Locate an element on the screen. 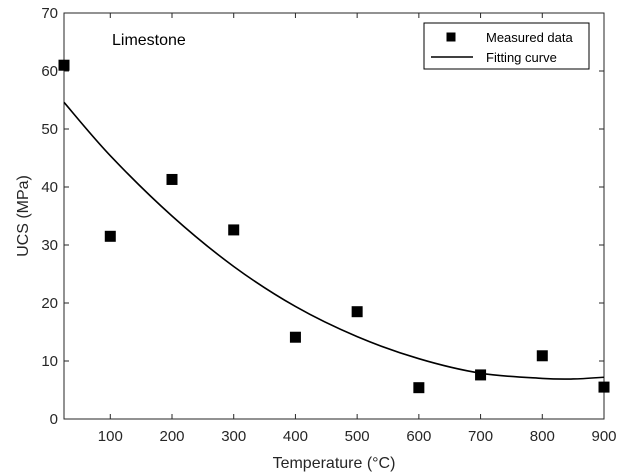  legend: Measured data Fitting curve is located at coordinates (506, 46).